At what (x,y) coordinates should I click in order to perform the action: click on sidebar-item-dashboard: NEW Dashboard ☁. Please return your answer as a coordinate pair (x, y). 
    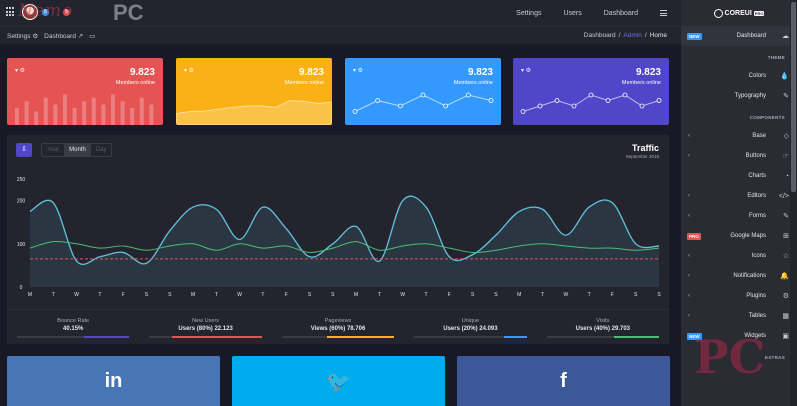
    Looking at the image, I should click on (739, 36).